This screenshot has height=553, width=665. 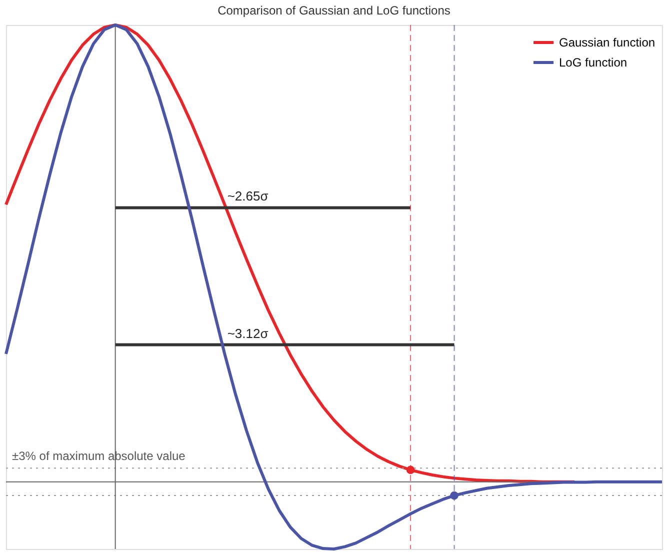 I want to click on ref-line-label: ~2.65σ, so click(x=247, y=196).